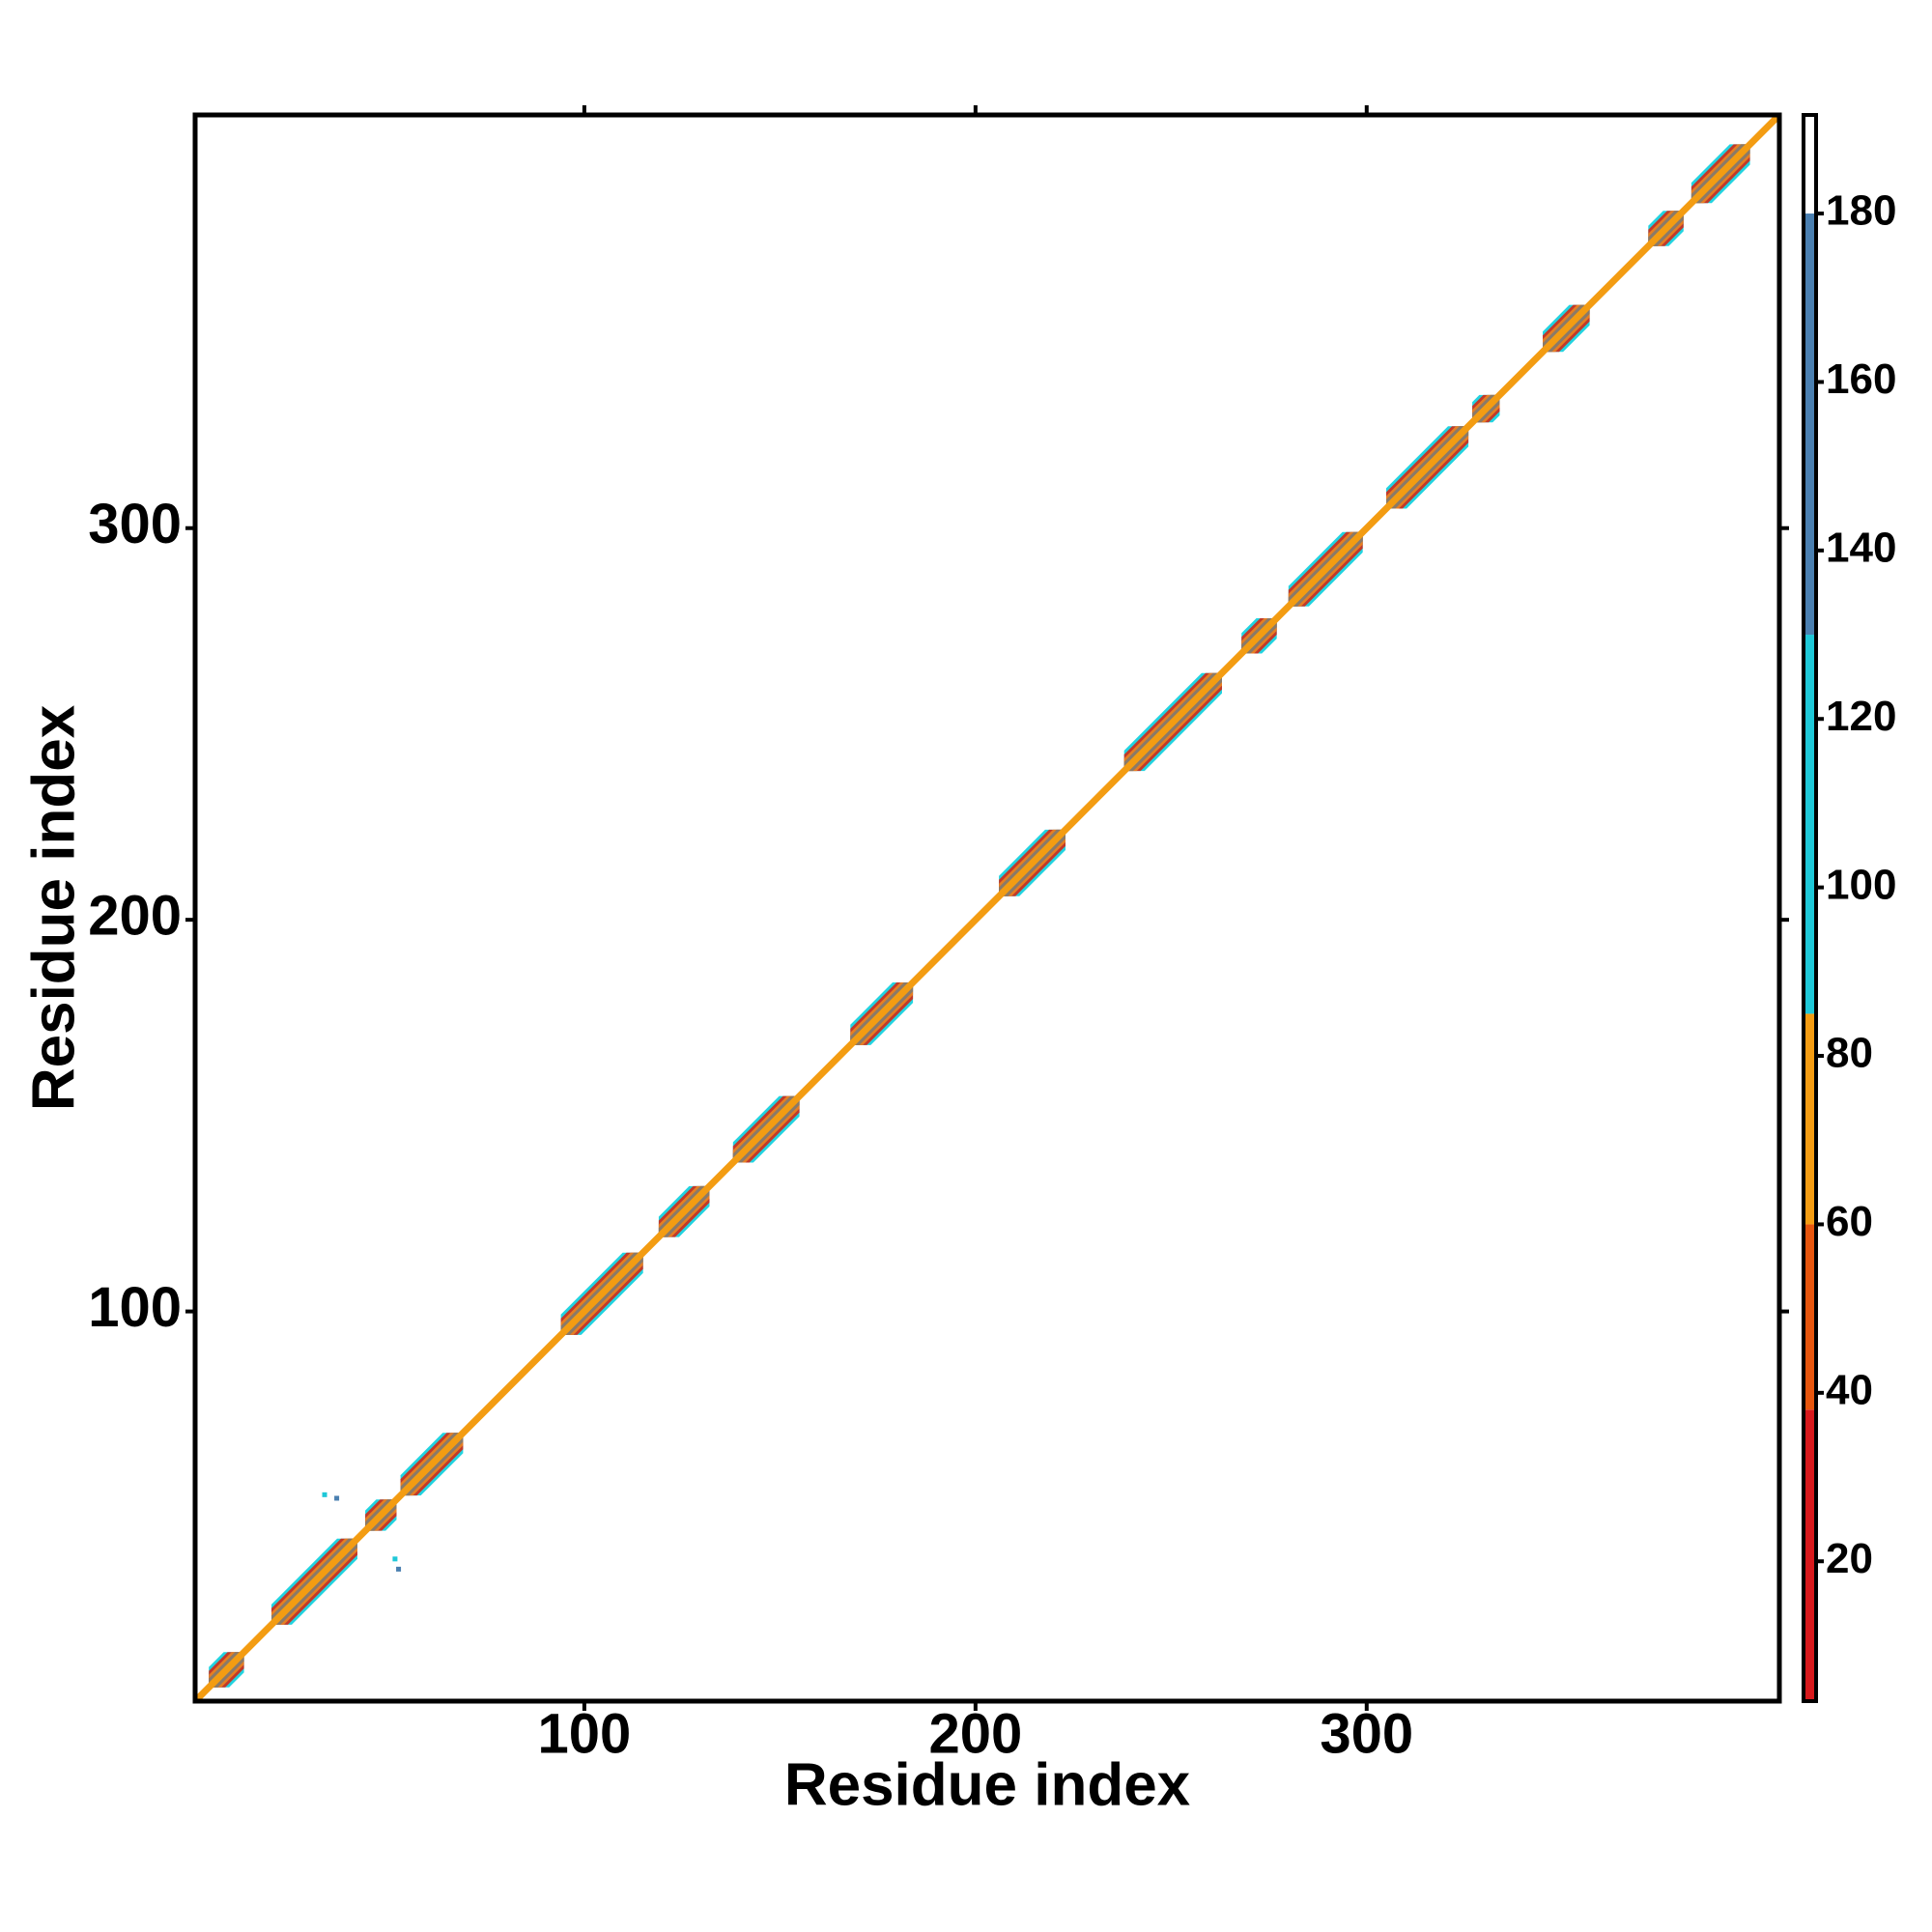  Describe the element at coordinates (1861, 716) in the screenshot. I see `colorbar-tick-label: 120` at that location.